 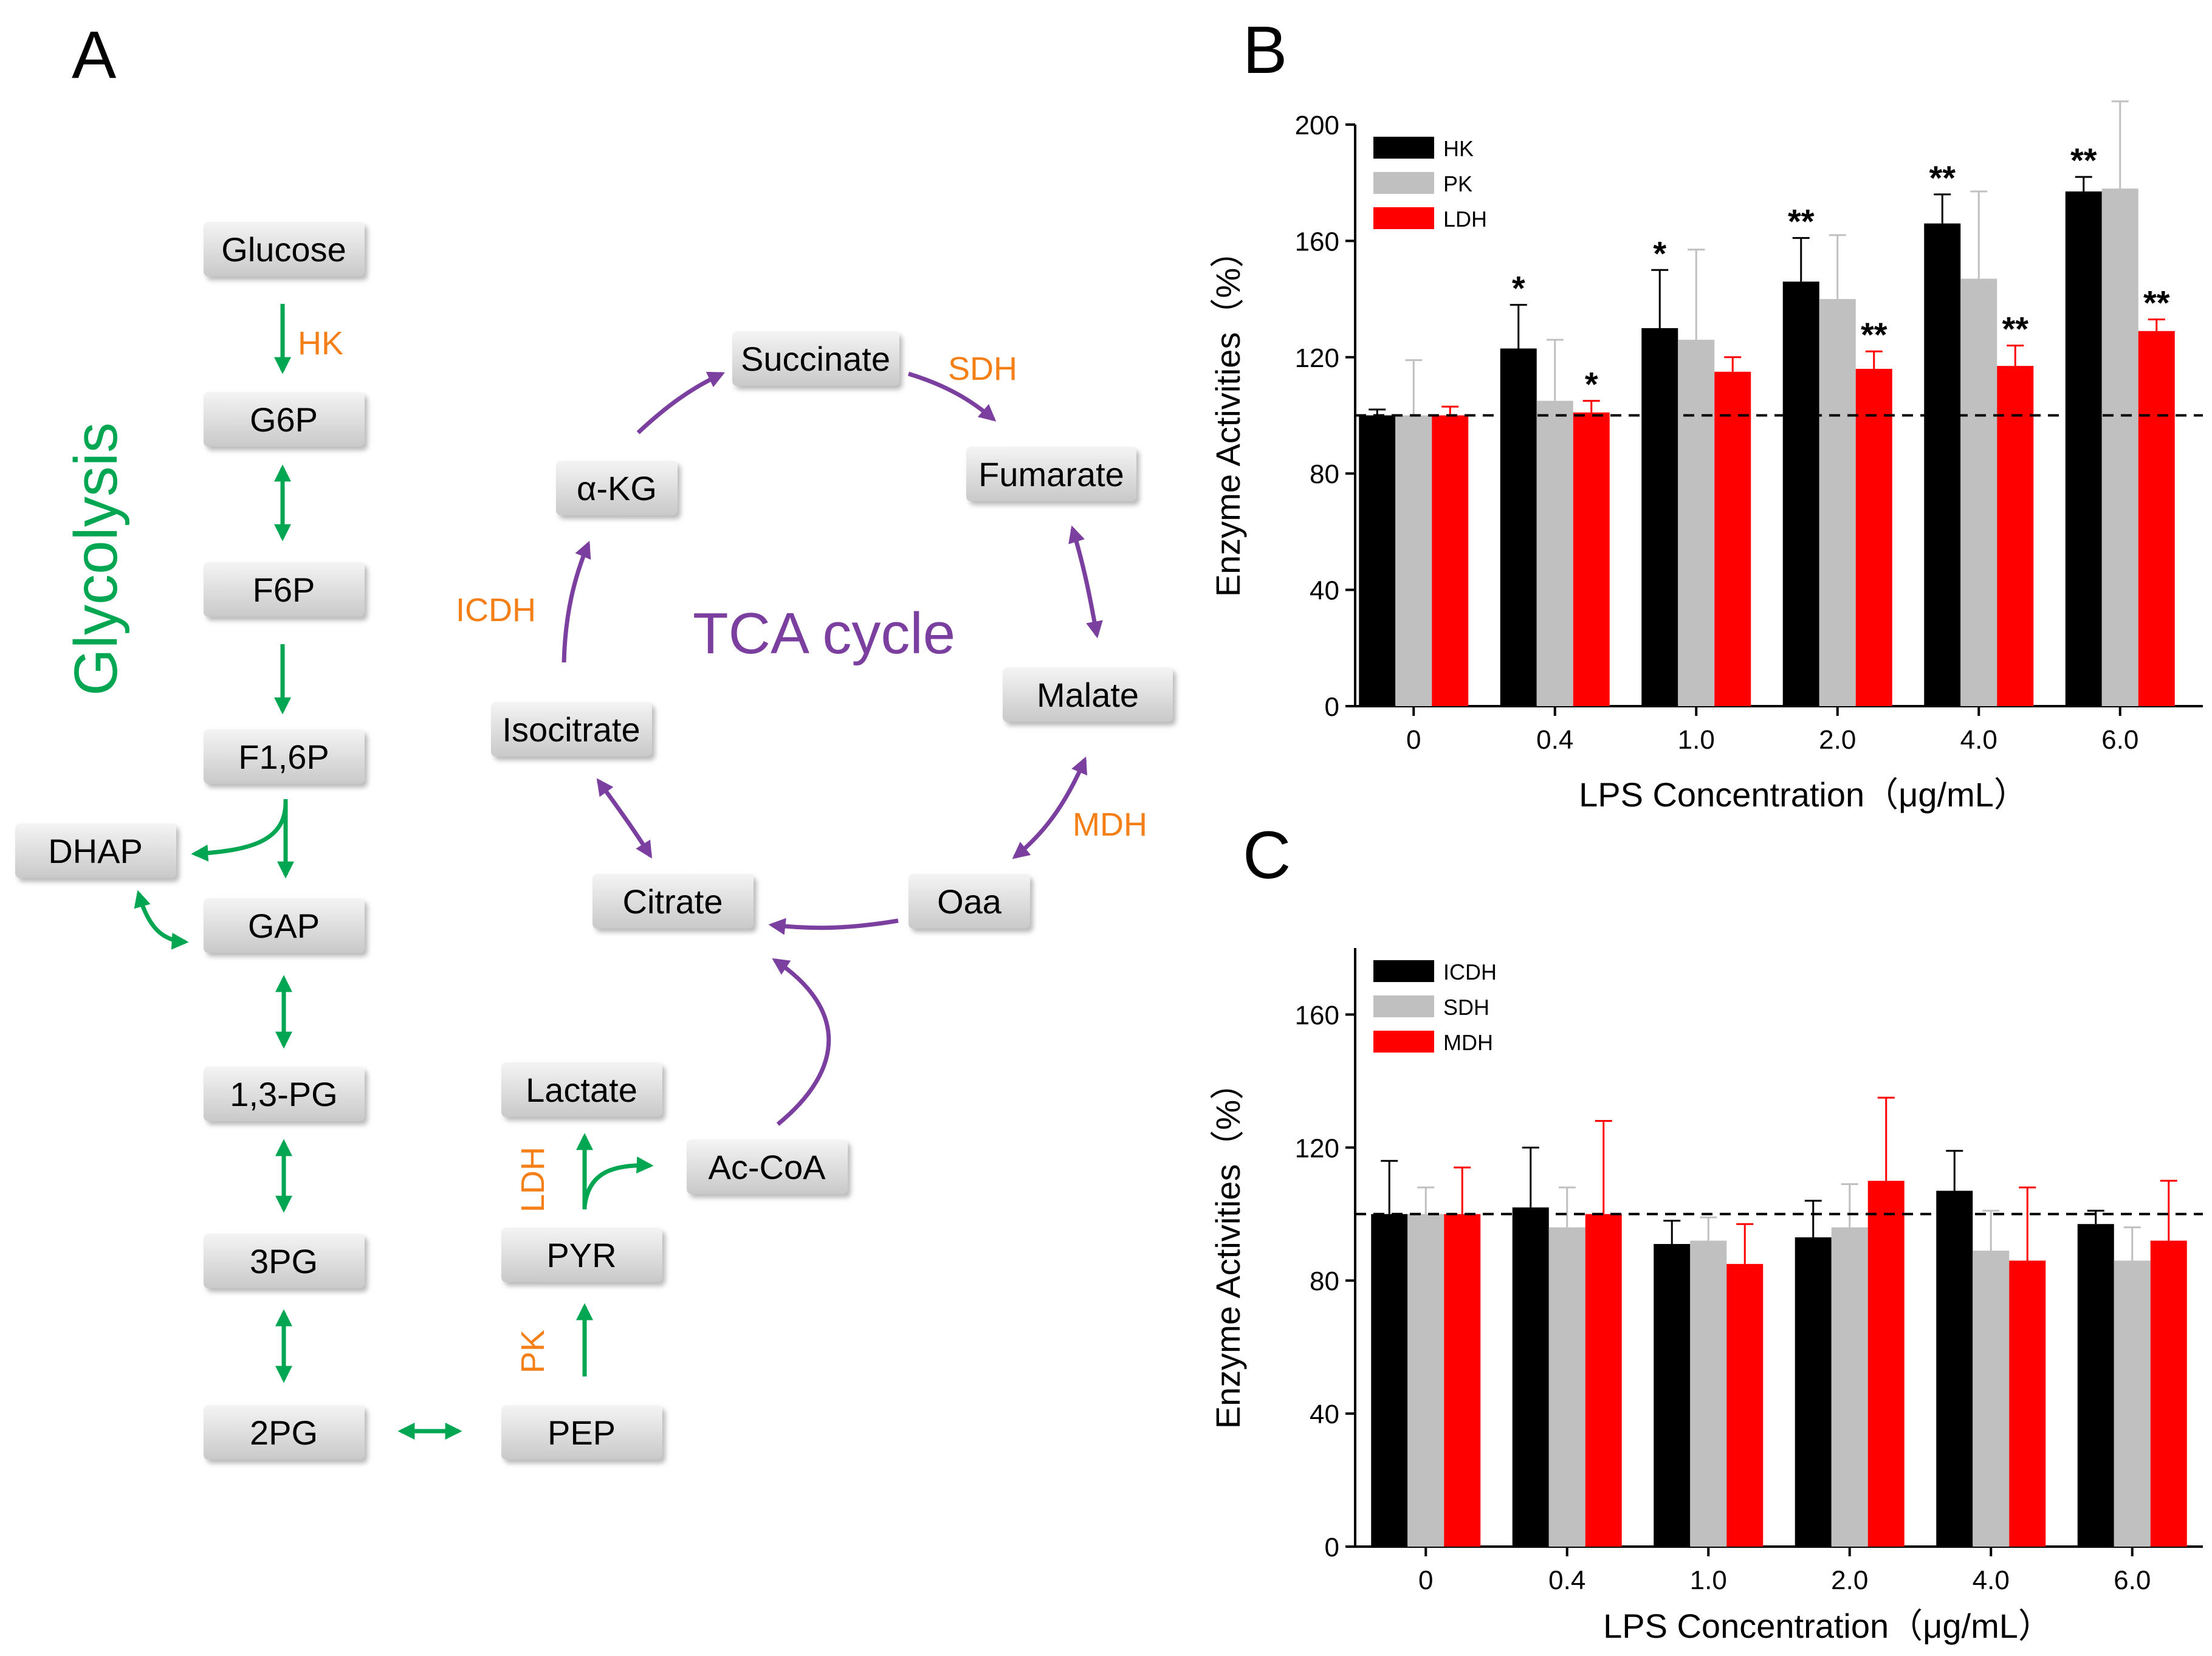 What do you see at coordinates (952, 396) in the screenshot?
I see `arrow-succinate-fumarate` at bounding box center [952, 396].